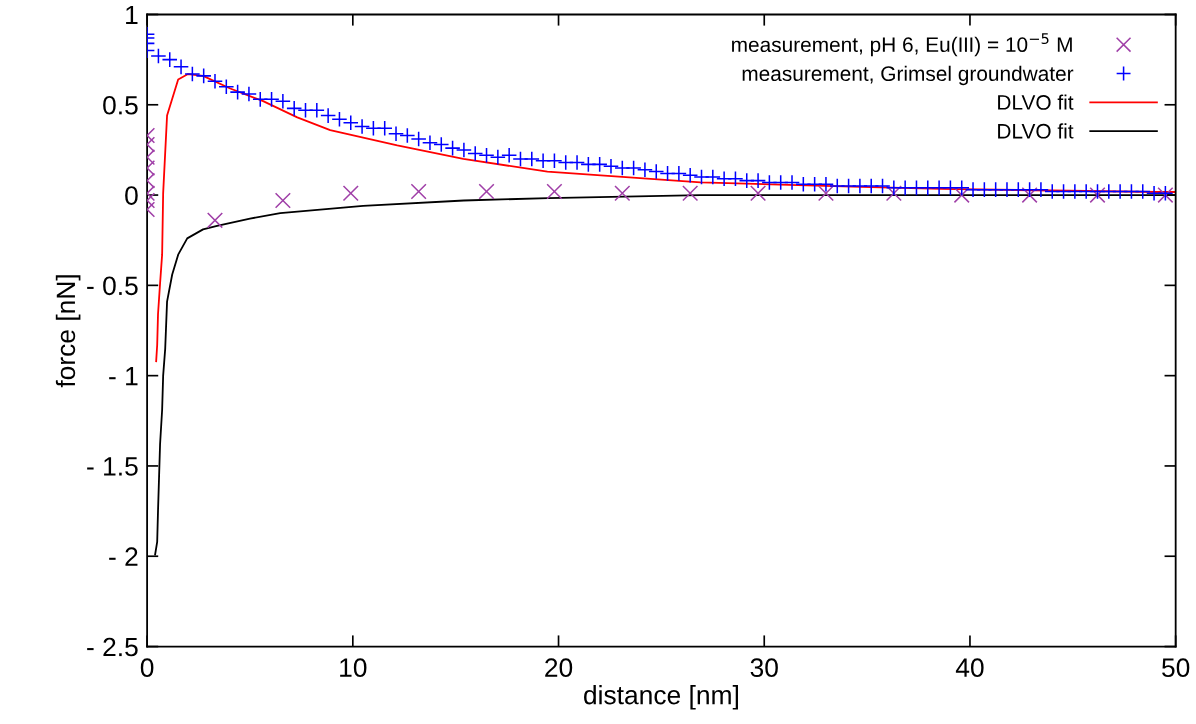  Describe the element at coordinates (147, 668) in the screenshot. I see `x-tick-label: 0` at that location.